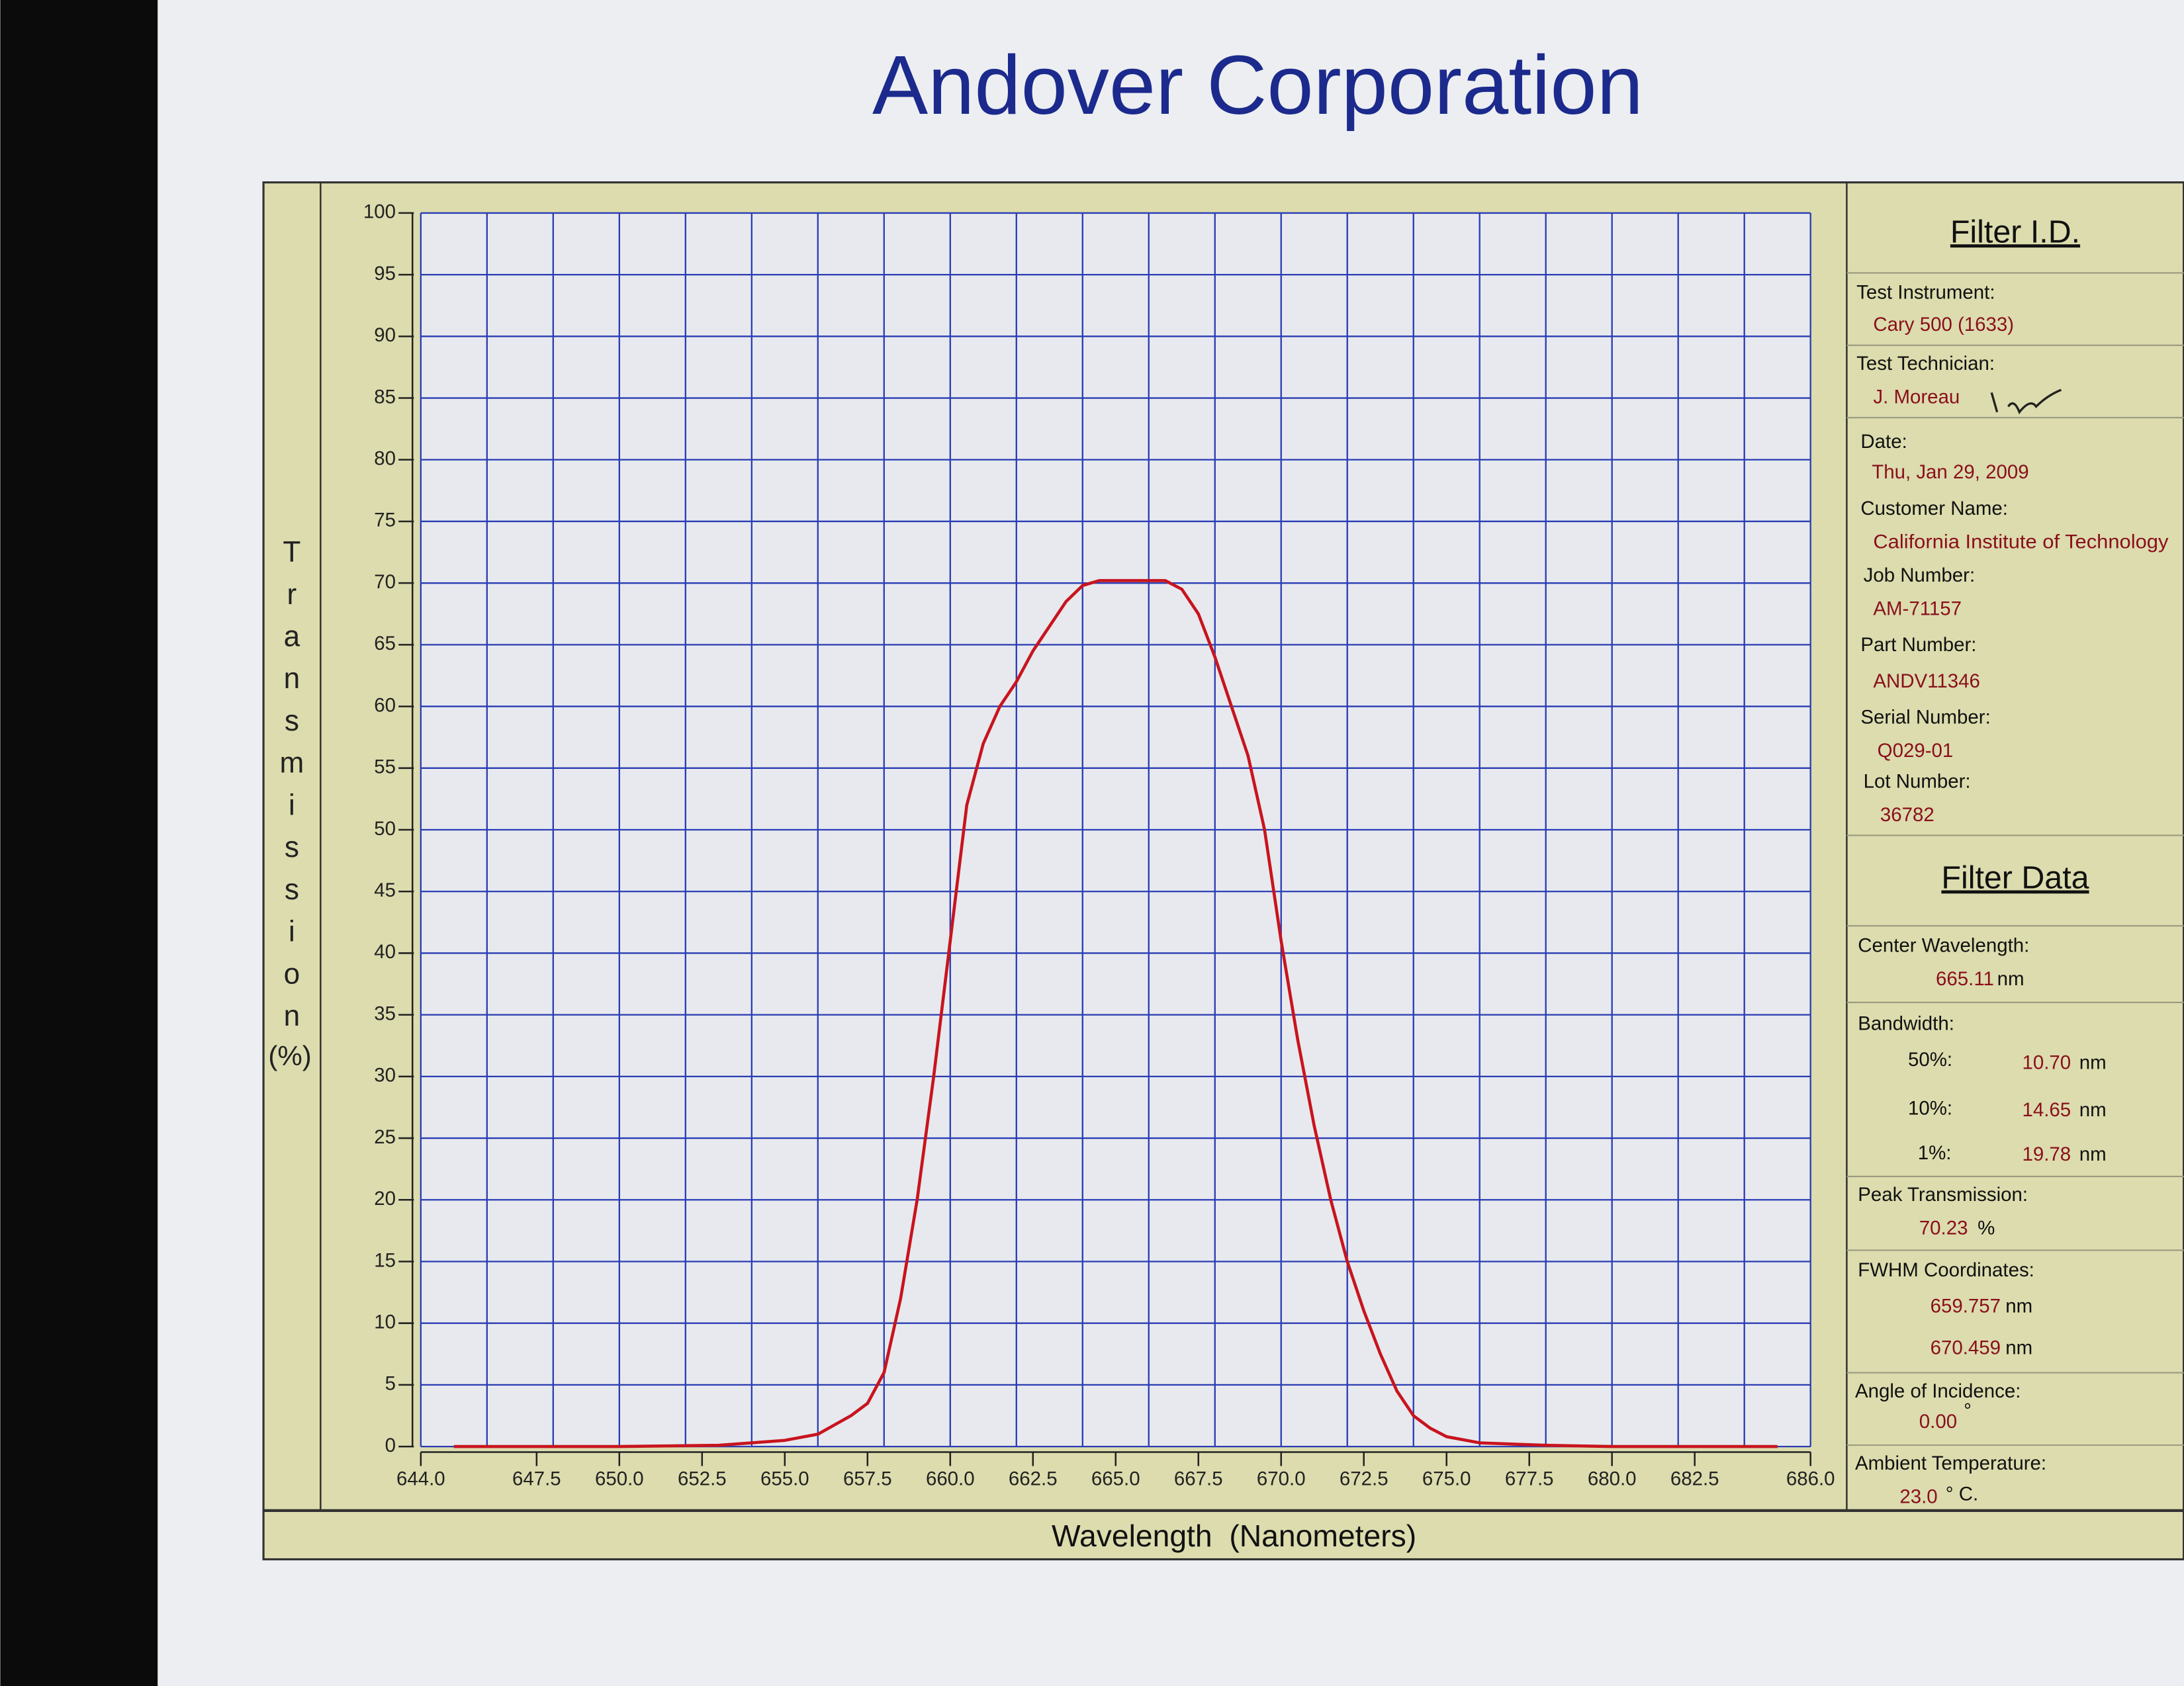  What do you see at coordinates (1918, 1497) in the screenshot?
I see `field-value: 23.0` at bounding box center [1918, 1497].